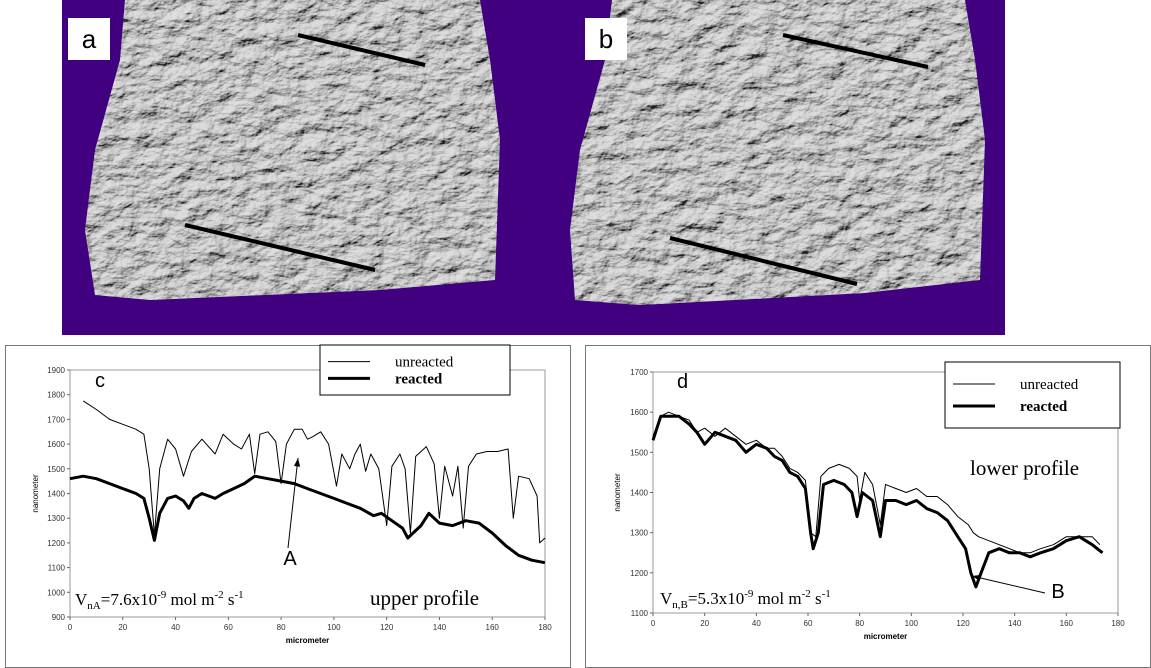 This screenshot has height=668, width=1151. I want to click on panel-label: a, so click(89, 39).